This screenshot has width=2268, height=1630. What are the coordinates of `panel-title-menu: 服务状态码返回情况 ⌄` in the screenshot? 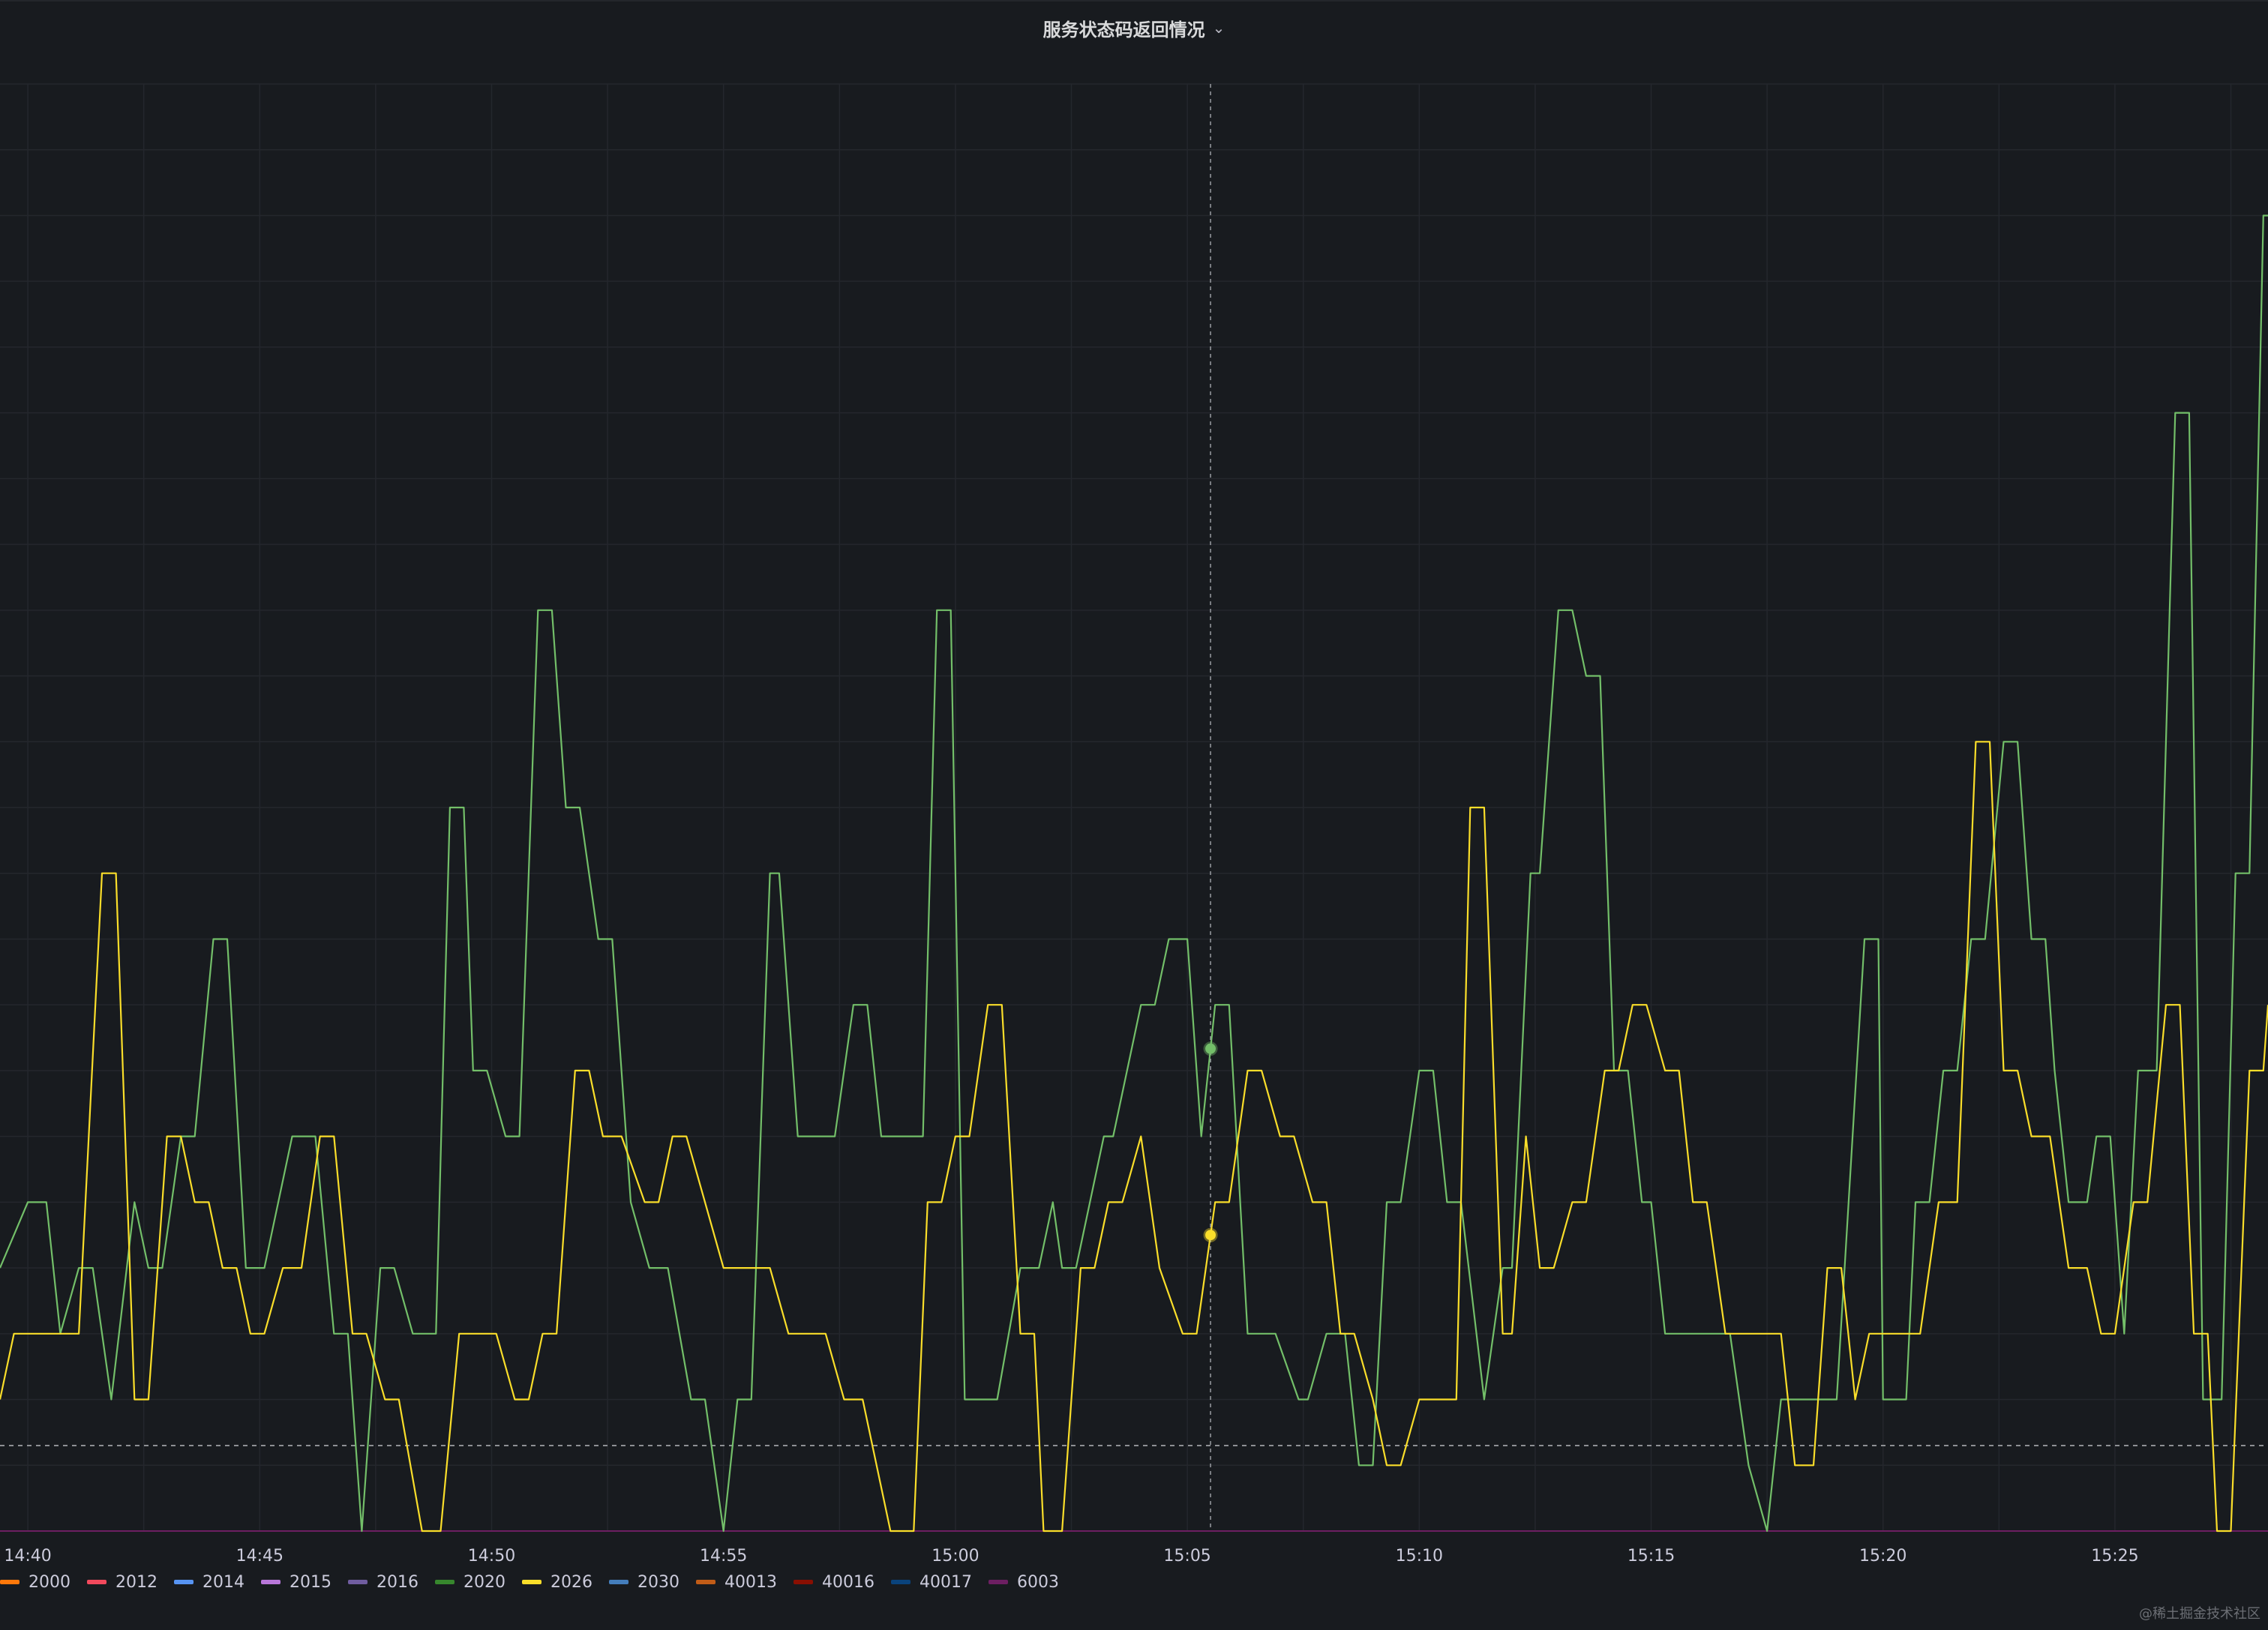 It's located at (1134, 28).